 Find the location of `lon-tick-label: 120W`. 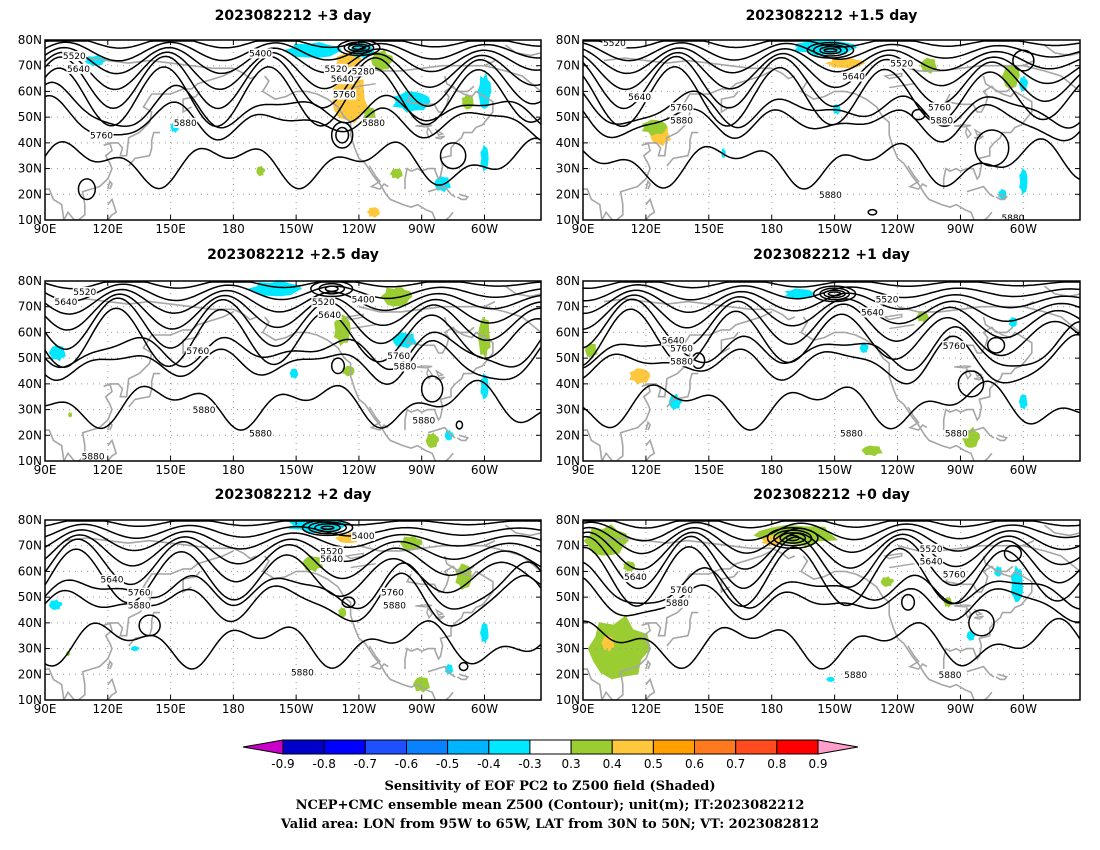

lon-tick-label: 120W is located at coordinates (897, 709).